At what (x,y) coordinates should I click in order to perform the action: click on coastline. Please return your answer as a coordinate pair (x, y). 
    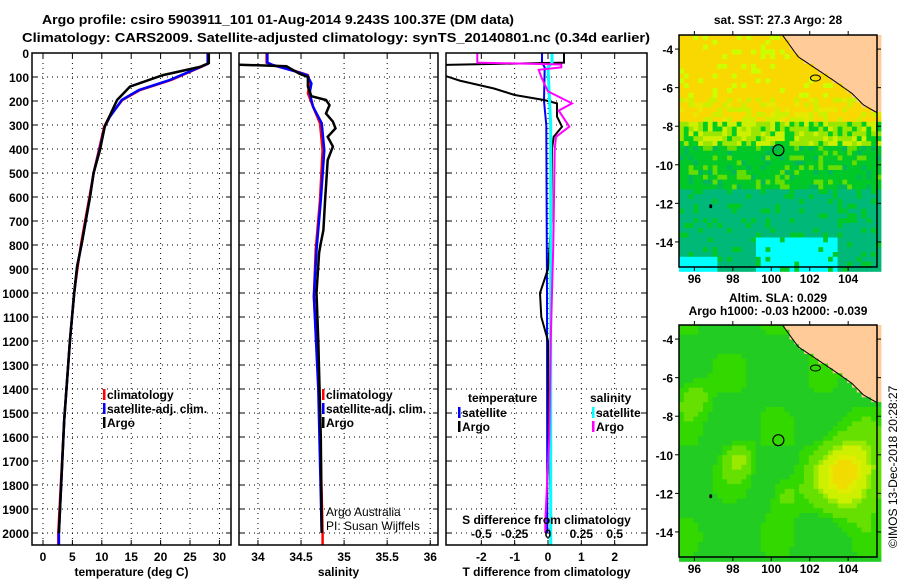
    Looking at the image, I should click on (830, 74).